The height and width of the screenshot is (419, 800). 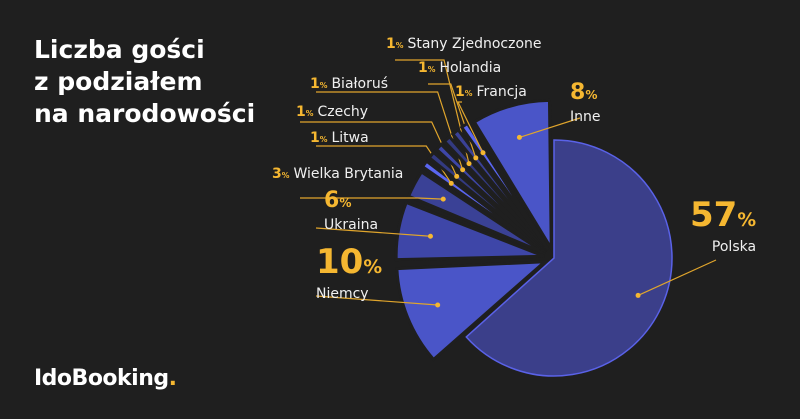 I want to click on chart-title: Liczba gości z podziałem na narodowości, so click(x=145, y=81).